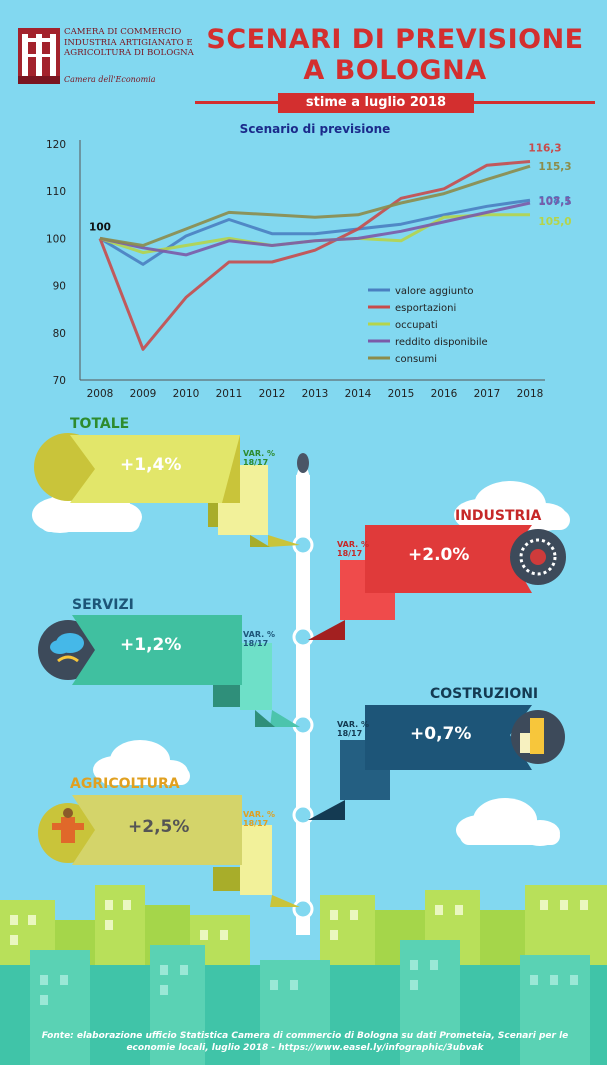  Describe the element at coordinates (441, 734) in the screenshot. I see `costruzioni-value: +0,7%` at that location.